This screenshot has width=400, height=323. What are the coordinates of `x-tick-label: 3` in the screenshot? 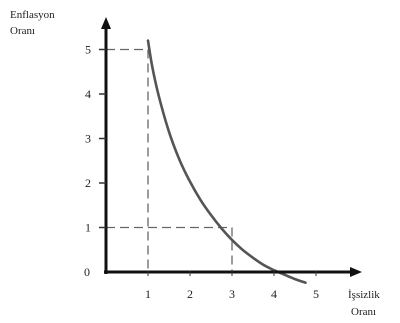 It's located at (232, 294).